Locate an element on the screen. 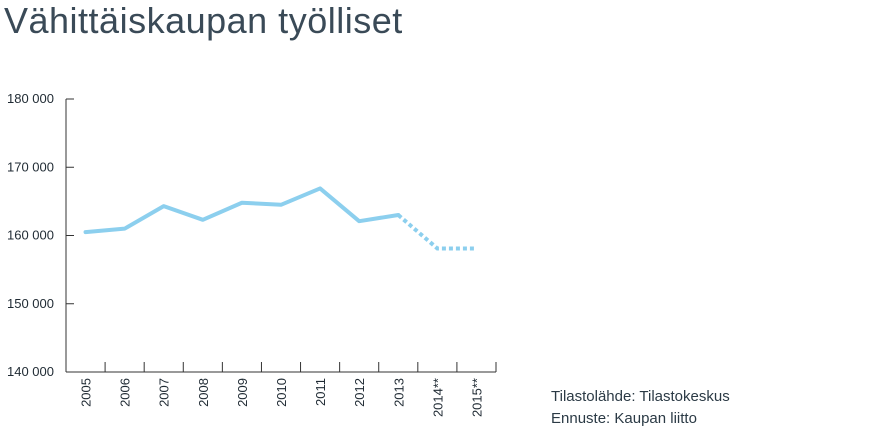 The image size is (880, 440). chart-title: Vähittäiskaupan työlliset is located at coordinates (203, 20).